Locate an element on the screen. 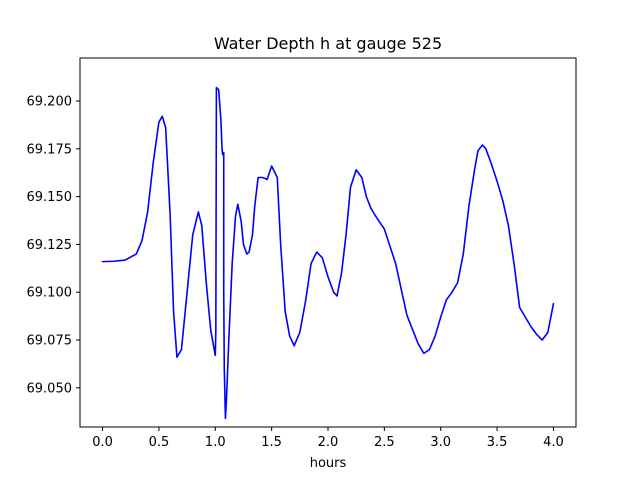 Image resolution: width=640 pixels, height=480 pixels. y-tick-label: 69.200 is located at coordinates (50, 102).